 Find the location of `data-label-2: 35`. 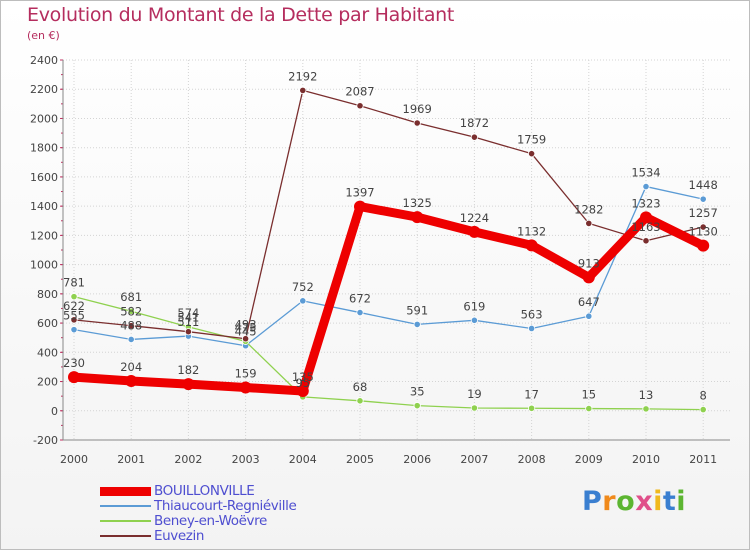

data-label-2: 35 is located at coordinates (417, 392).